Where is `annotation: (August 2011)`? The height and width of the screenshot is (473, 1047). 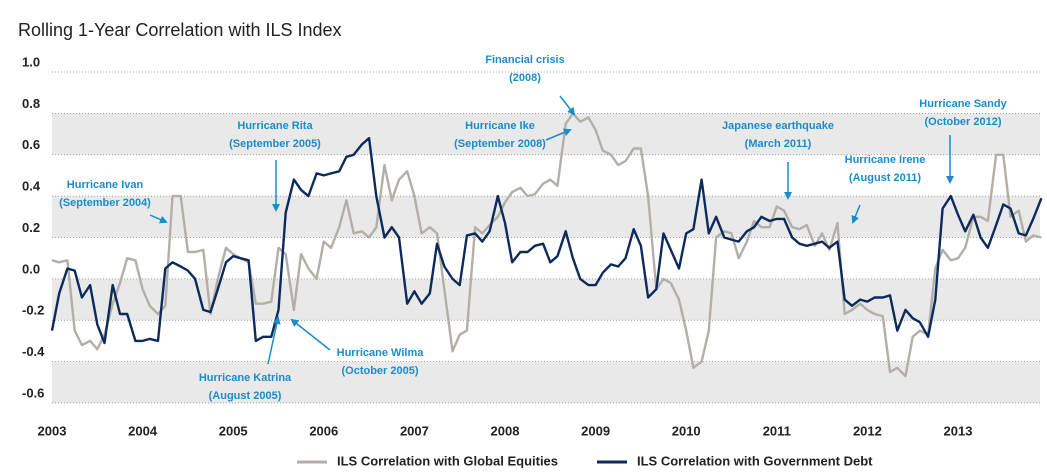 annotation: (August 2011) is located at coordinates (885, 178).